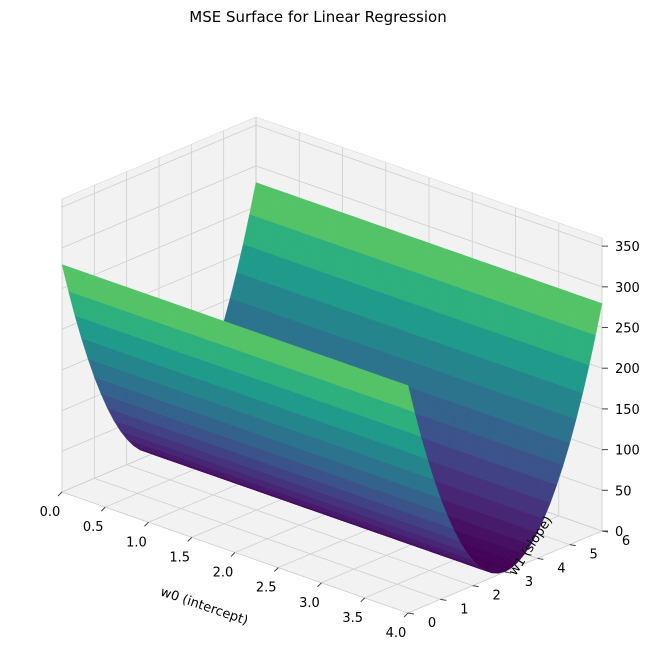 The width and height of the screenshot is (646, 660). Describe the element at coordinates (223, 573) in the screenshot. I see `x-tick-label: 2.0` at that location.